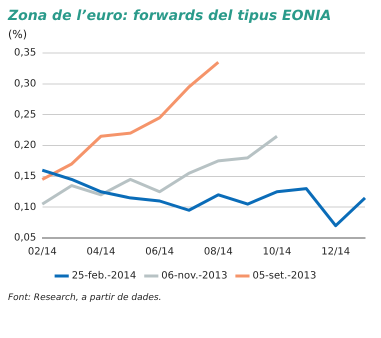 The image size is (381, 338). Describe the element at coordinates (25, 176) in the screenshot. I see `y-tick-label: 0,15` at that location.